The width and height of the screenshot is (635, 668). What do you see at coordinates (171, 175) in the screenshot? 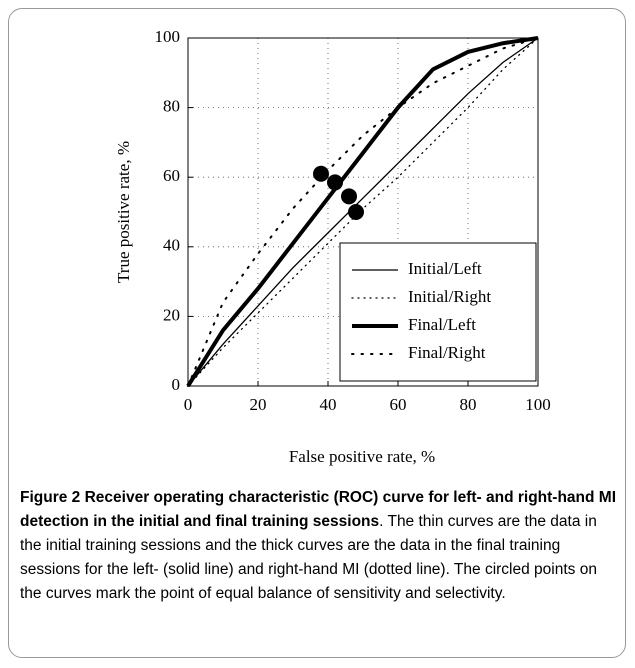
I see `y-tick-label: 60` at bounding box center [171, 175].